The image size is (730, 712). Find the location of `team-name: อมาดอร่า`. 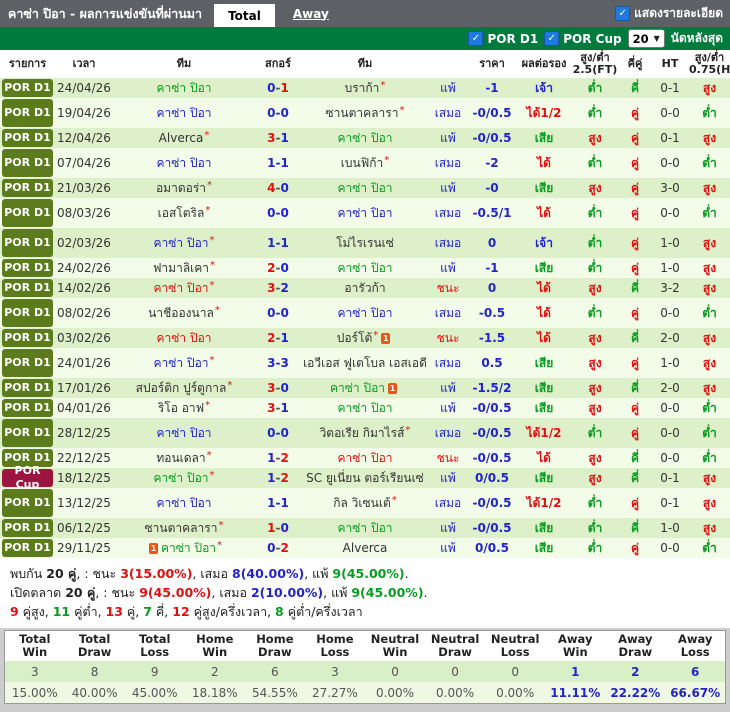

team-name: อมาดอร่า is located at coordinates (181, 188).